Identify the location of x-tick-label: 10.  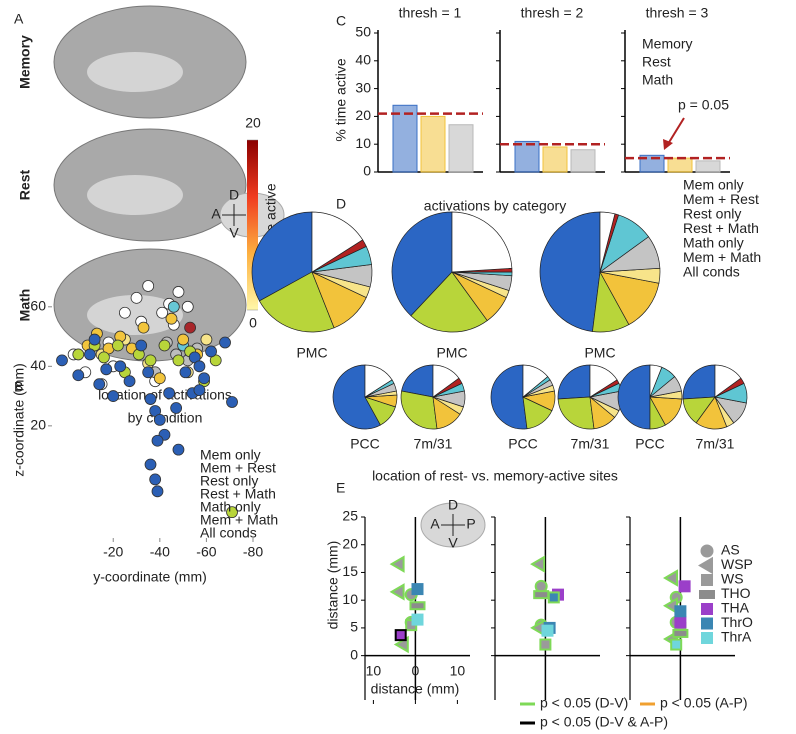
(374, 671).